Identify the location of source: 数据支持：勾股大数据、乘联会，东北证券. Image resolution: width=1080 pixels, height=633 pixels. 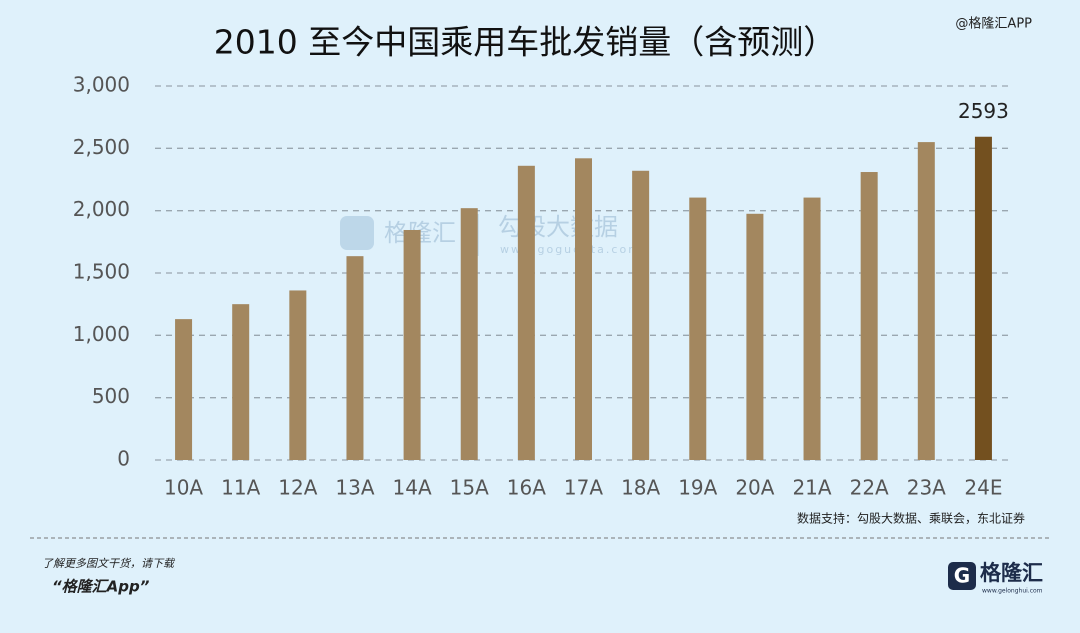
(911, 518).